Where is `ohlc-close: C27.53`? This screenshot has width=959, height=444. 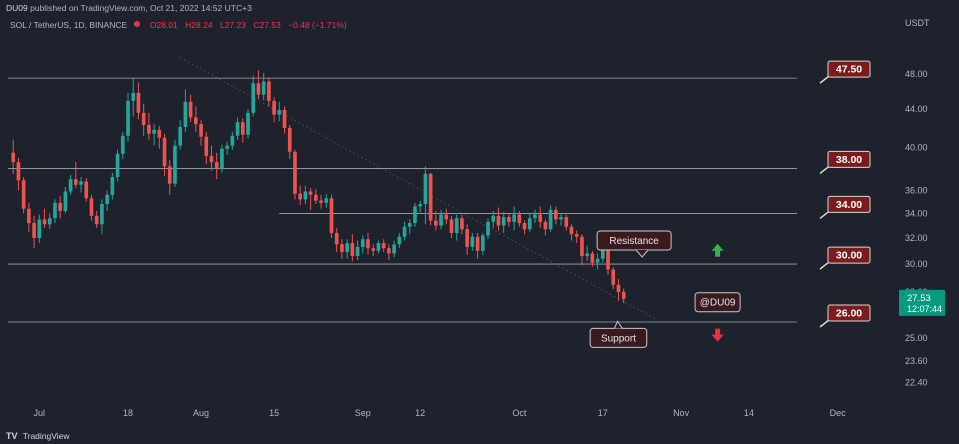 ohlc-close: C27.53 is located at coordinates (267, 25).